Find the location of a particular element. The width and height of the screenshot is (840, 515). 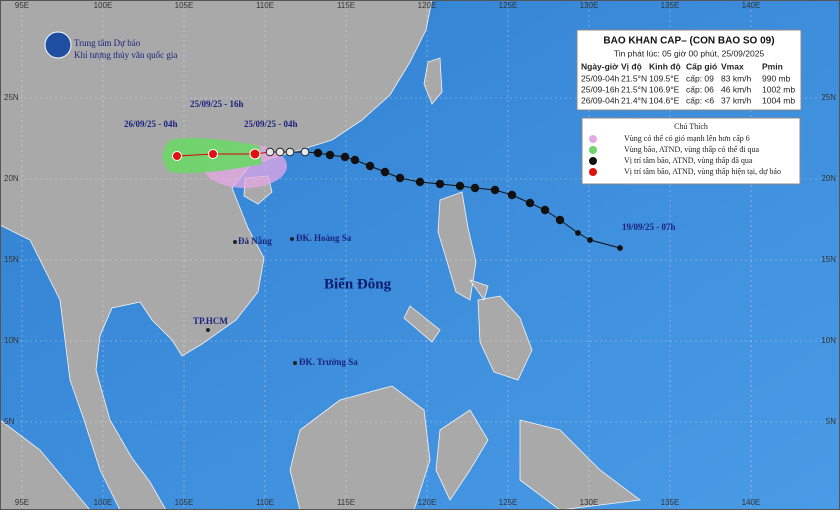

table-cell: 109.5°E is located at coordinates (664, 78).